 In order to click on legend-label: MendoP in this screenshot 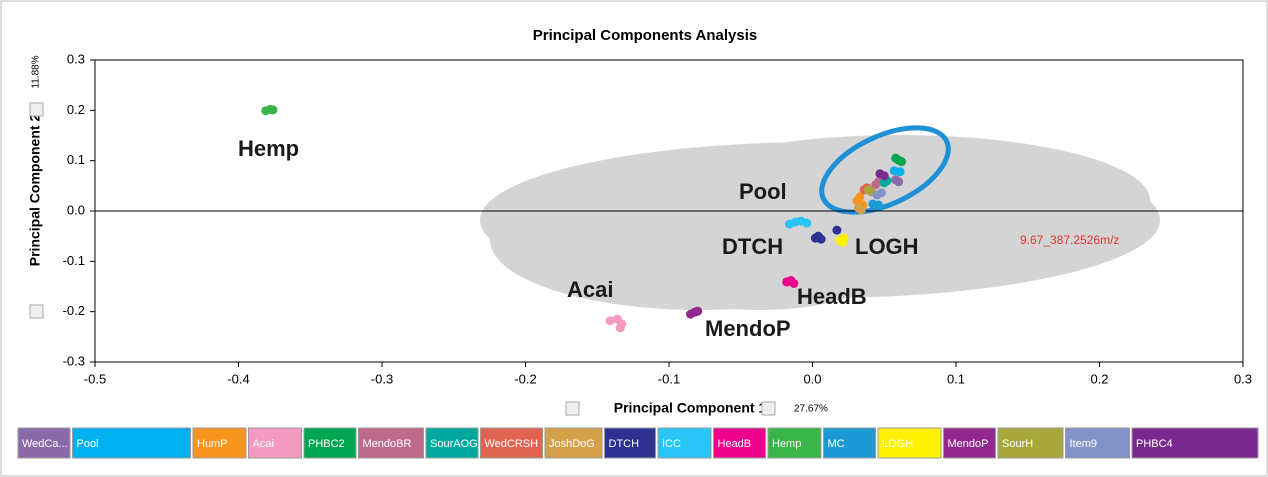, I will do `click(968, 444)`.